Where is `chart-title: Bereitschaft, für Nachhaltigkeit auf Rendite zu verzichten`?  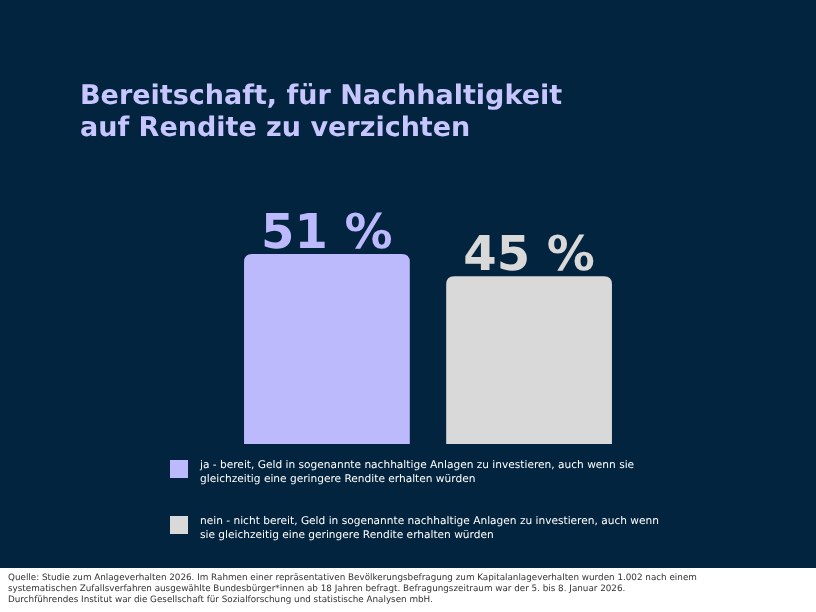 chart-title: Bereitschaft, für Nachhaltigkeit auf Rendite zu verzichten is located at coordinates (322, 112).